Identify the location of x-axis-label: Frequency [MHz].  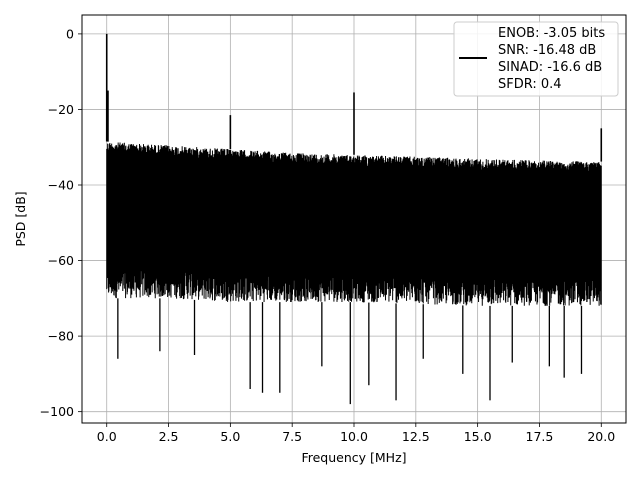
(353, 457).